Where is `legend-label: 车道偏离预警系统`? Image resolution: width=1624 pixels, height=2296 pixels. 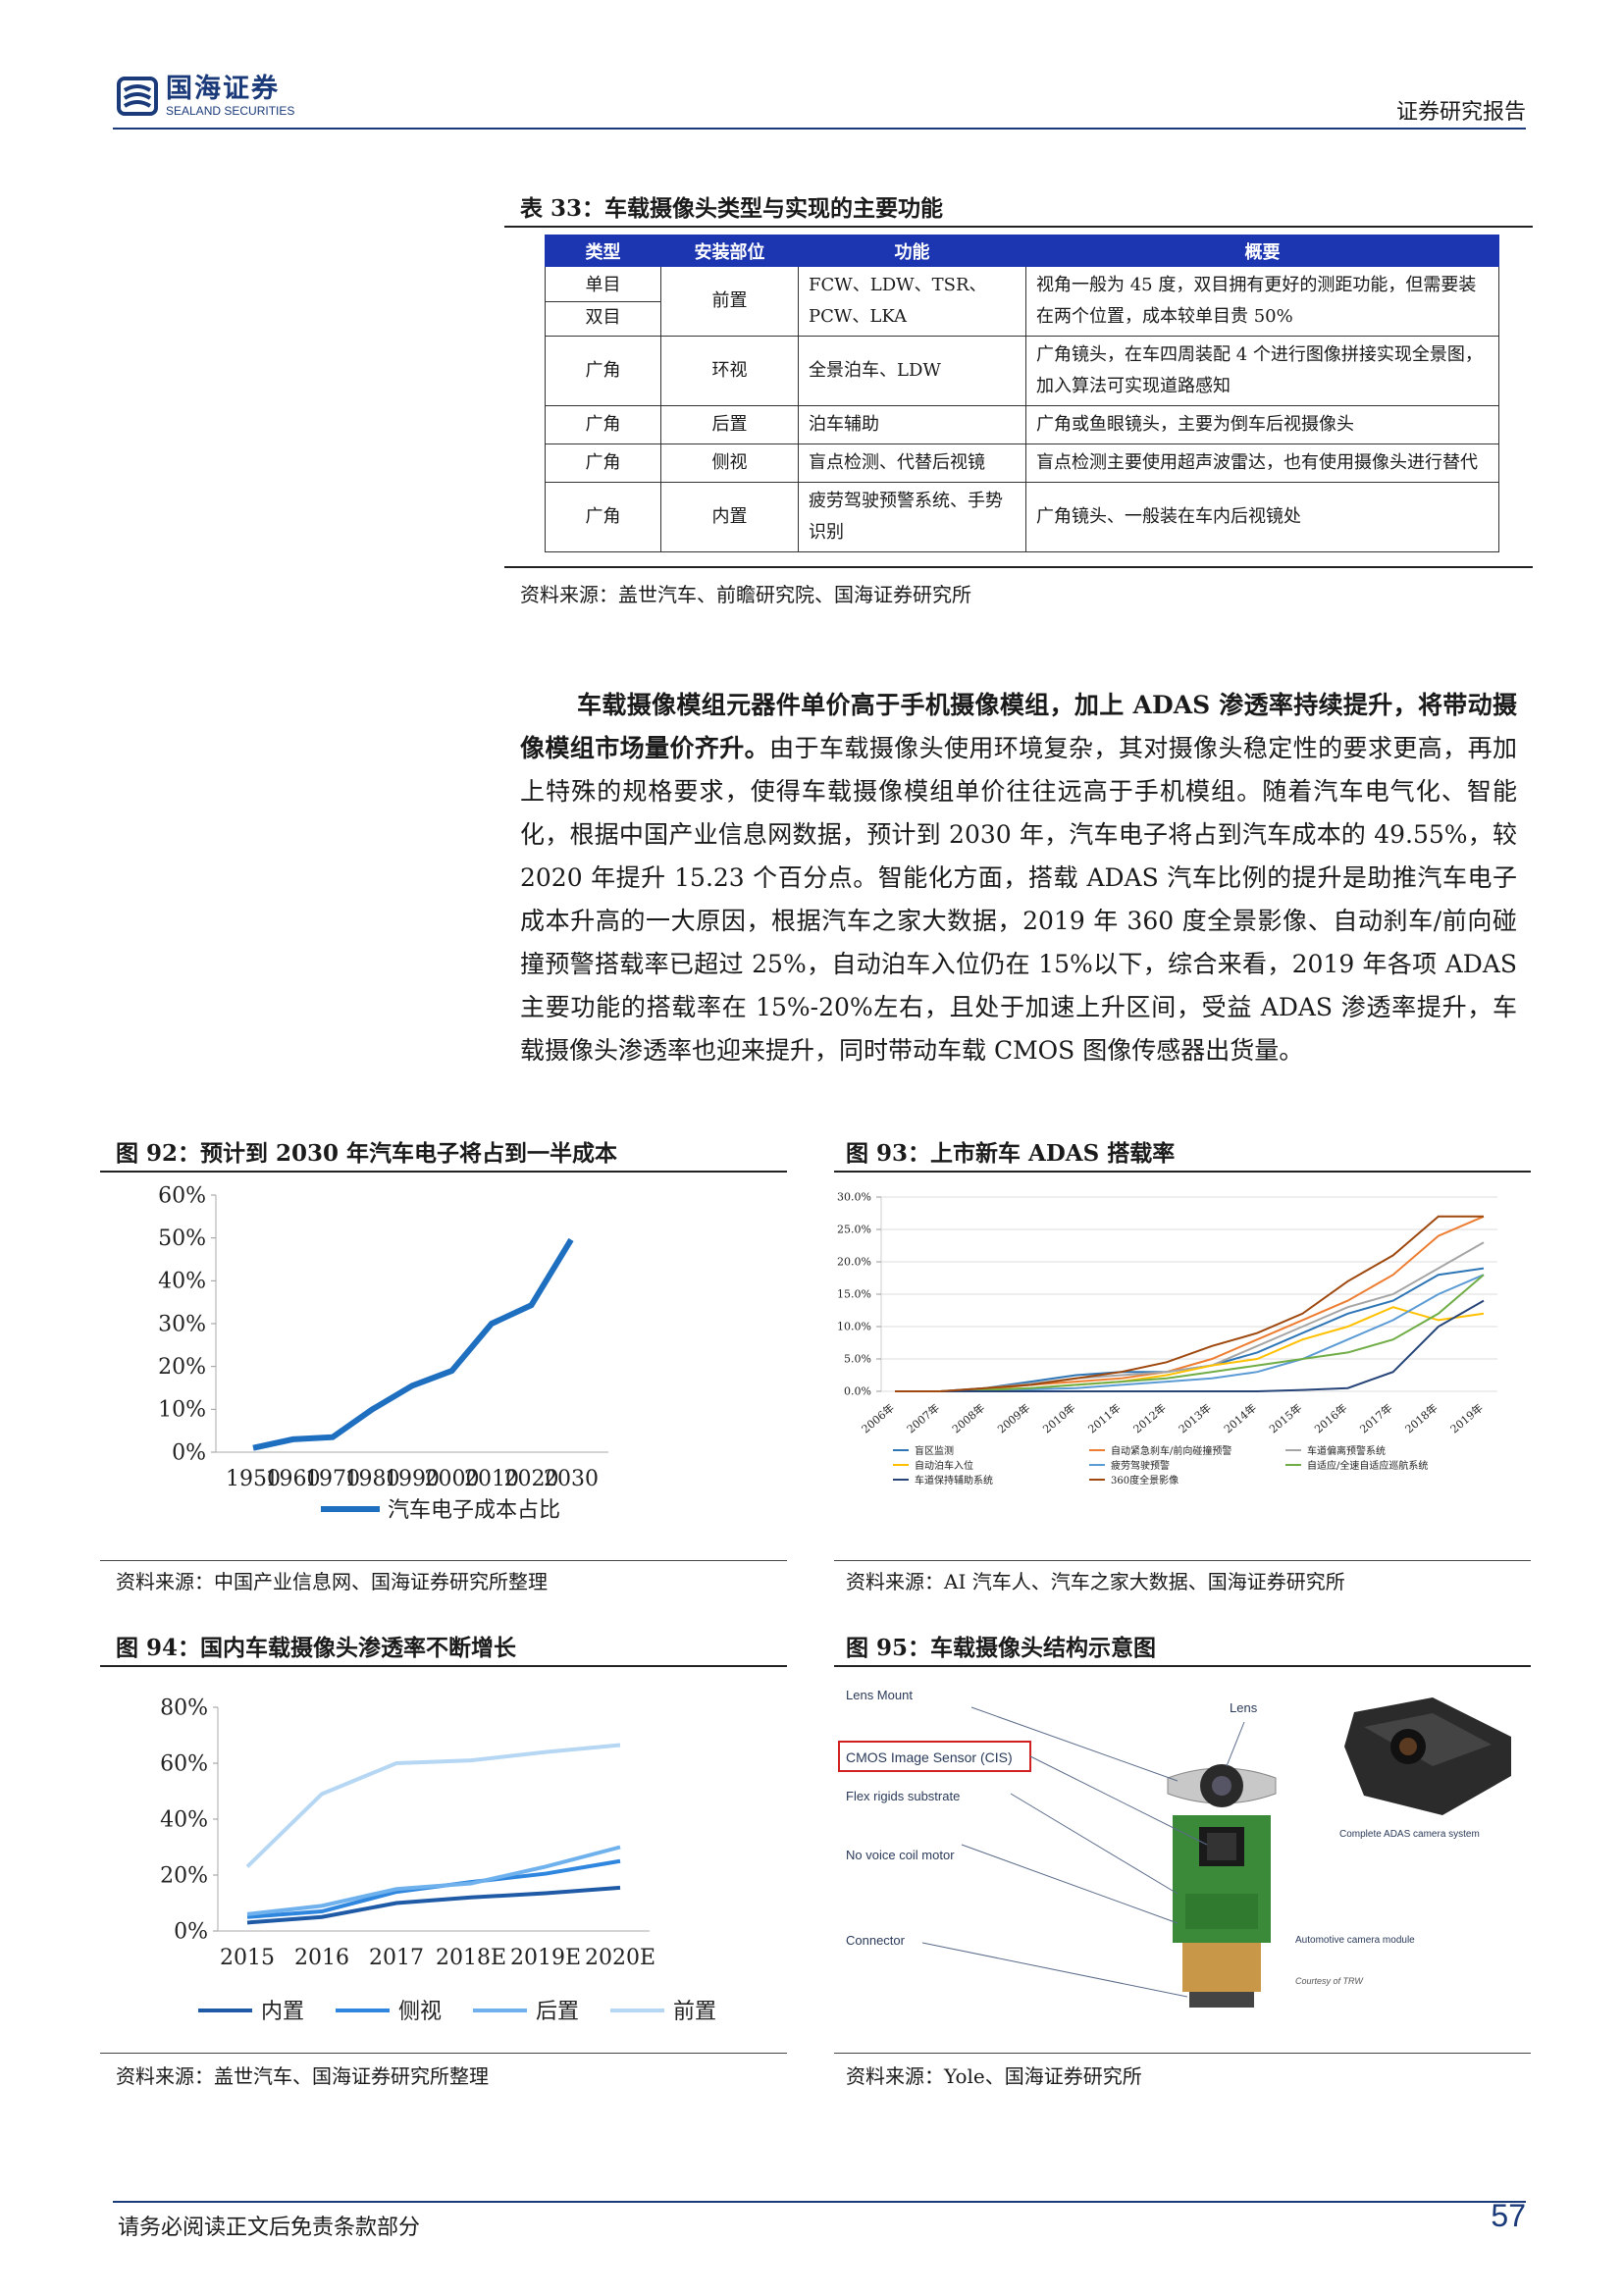
legend-label: 车道偏离预警系统 is located at coordinates (1346, 1450).